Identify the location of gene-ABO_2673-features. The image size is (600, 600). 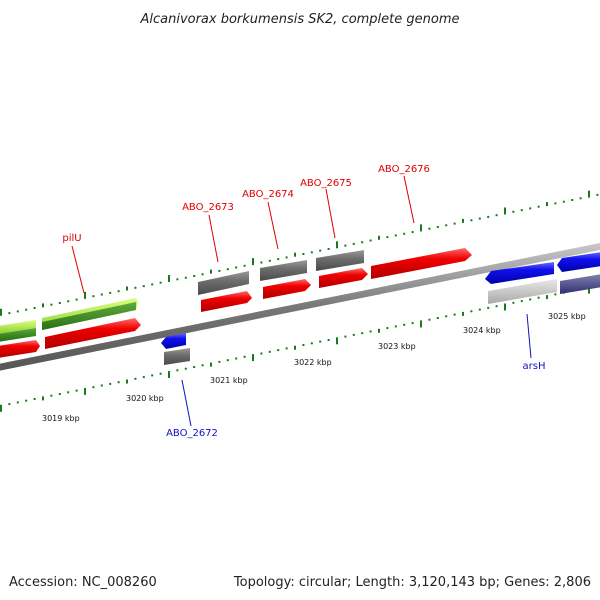
(225, 291).